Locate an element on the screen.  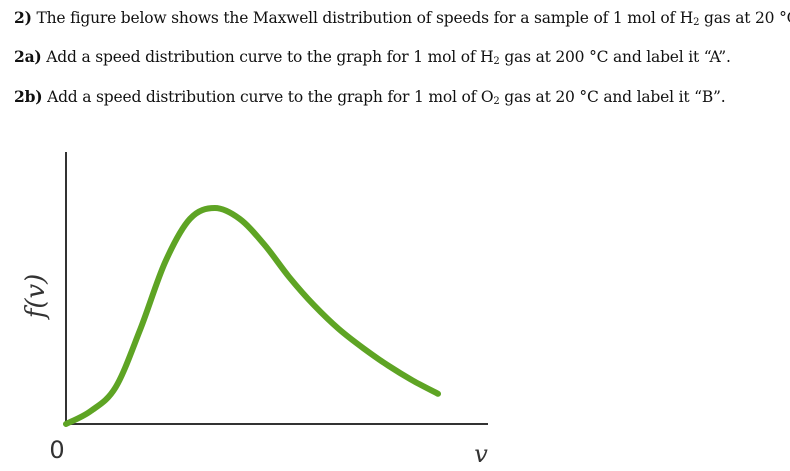
question-2-text-end: gas at 20 °C. is located at coordinates (746, 18).